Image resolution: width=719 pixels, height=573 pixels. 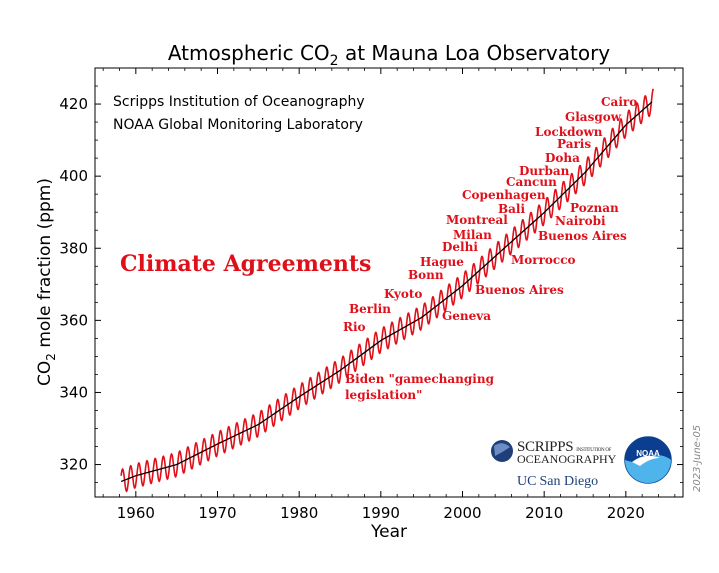 I want to click on x-tick-label: 2000, so click(x=462, y=513).